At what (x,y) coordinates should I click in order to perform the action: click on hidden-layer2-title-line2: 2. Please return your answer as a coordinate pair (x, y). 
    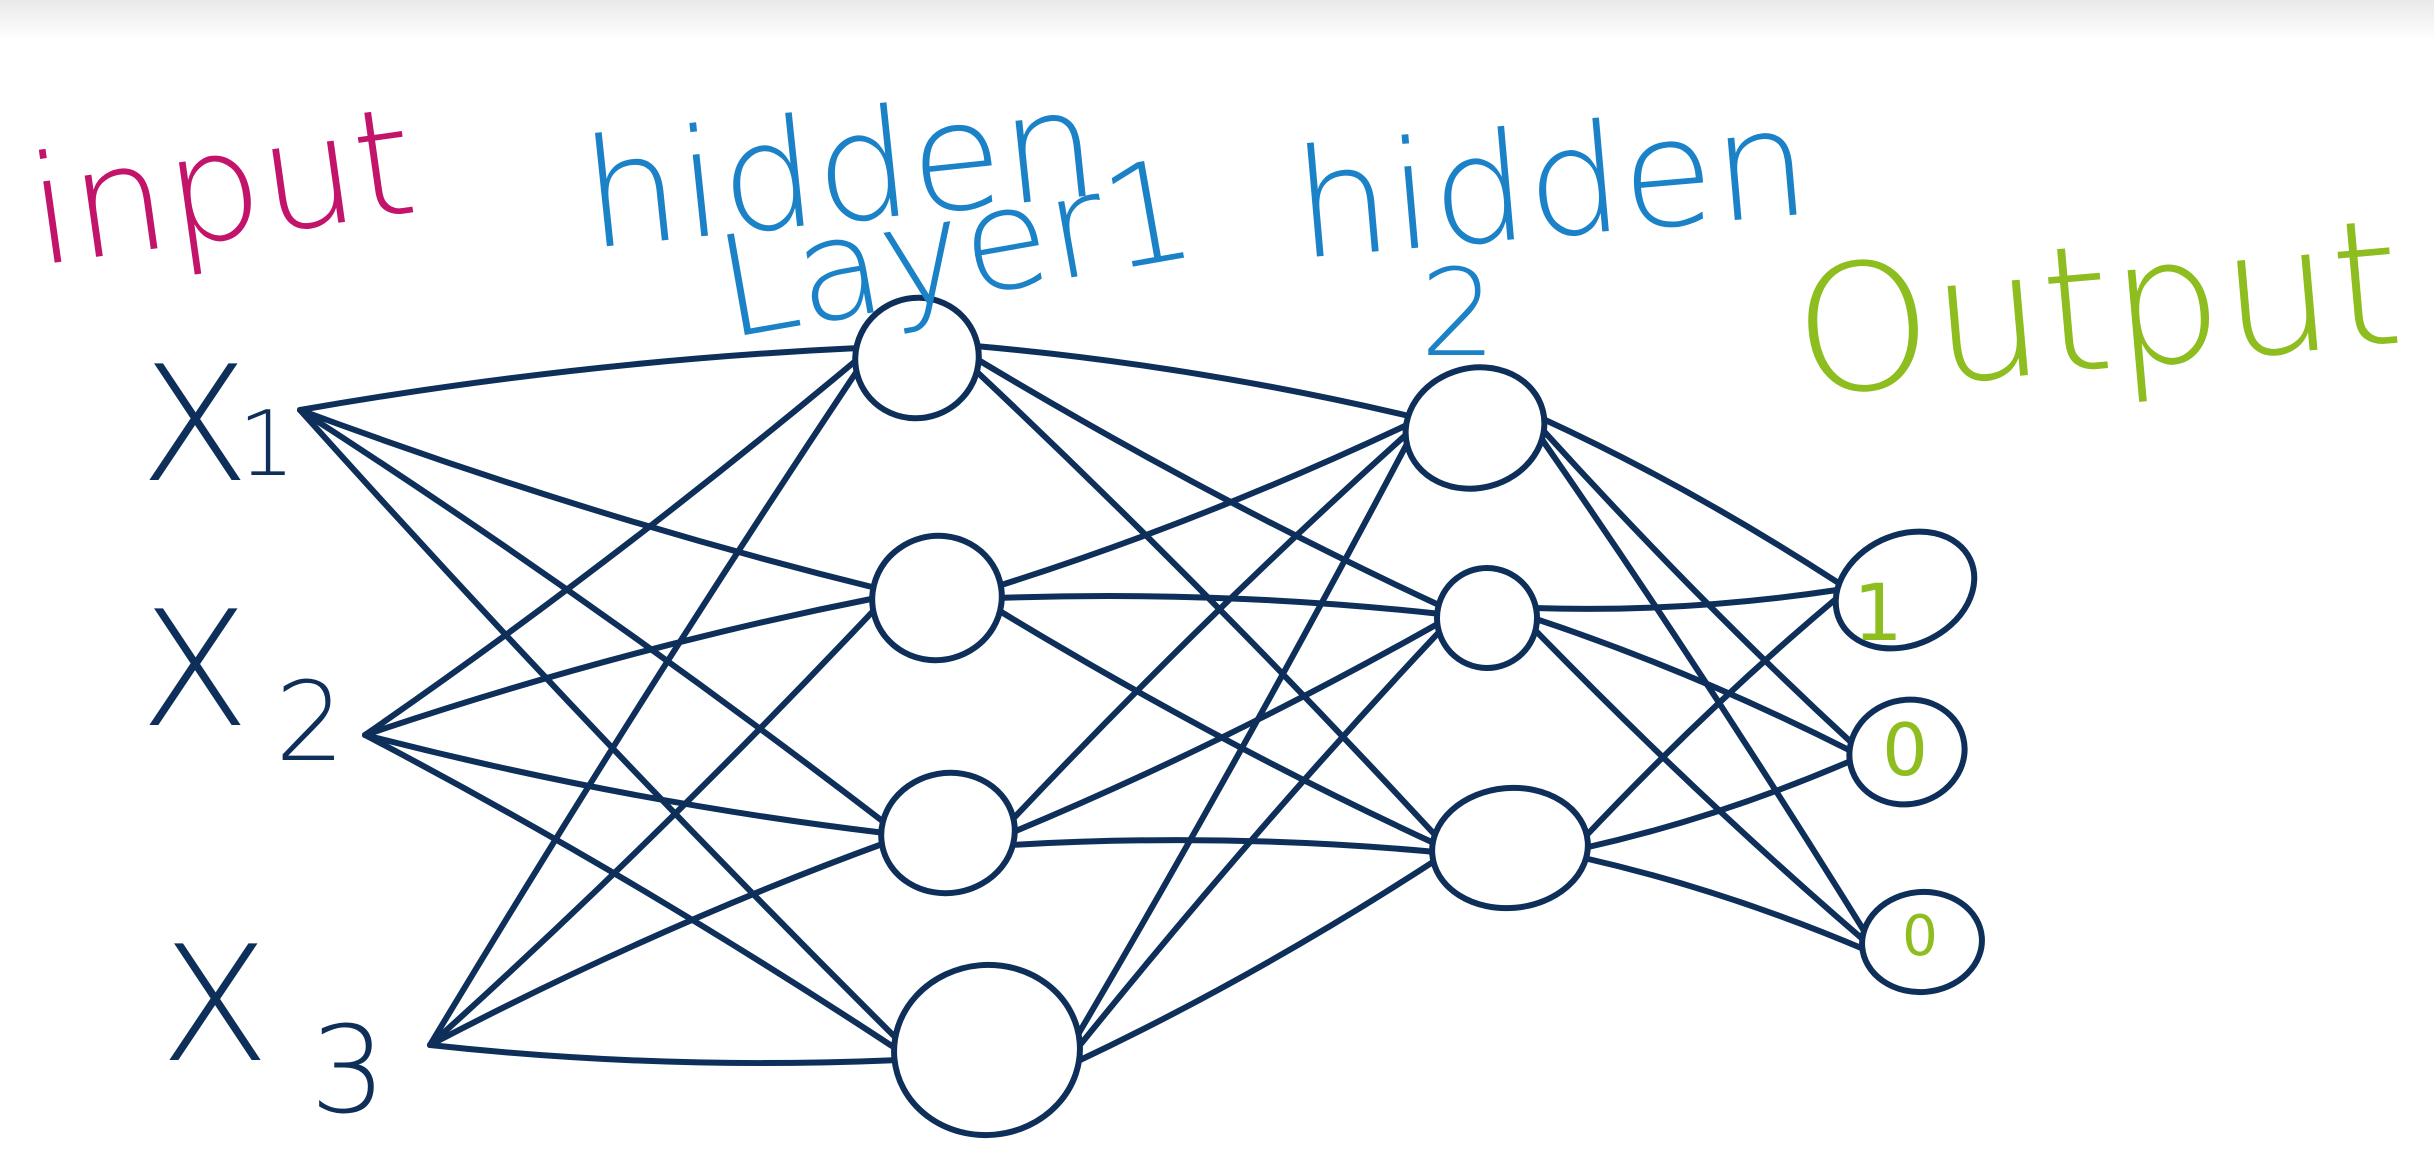
    Looking at the image, I should click on (1458, 314).